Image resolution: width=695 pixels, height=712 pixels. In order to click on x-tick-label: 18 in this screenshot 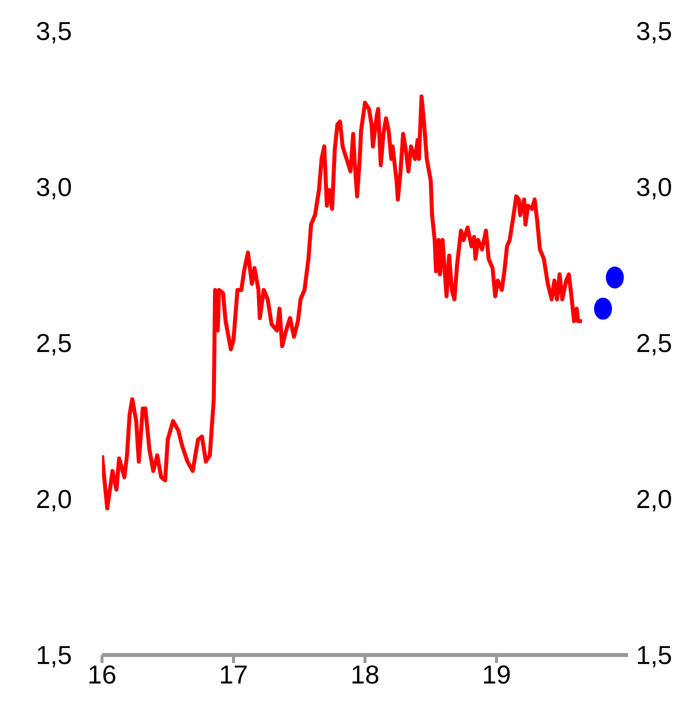, I will do `click(365, 674)`.